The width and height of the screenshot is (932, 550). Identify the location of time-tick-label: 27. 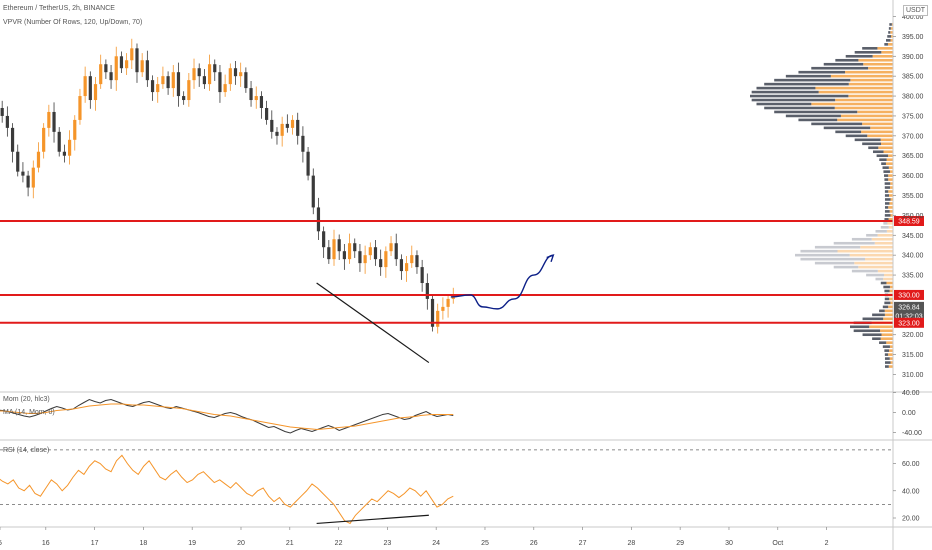
(583, 543).